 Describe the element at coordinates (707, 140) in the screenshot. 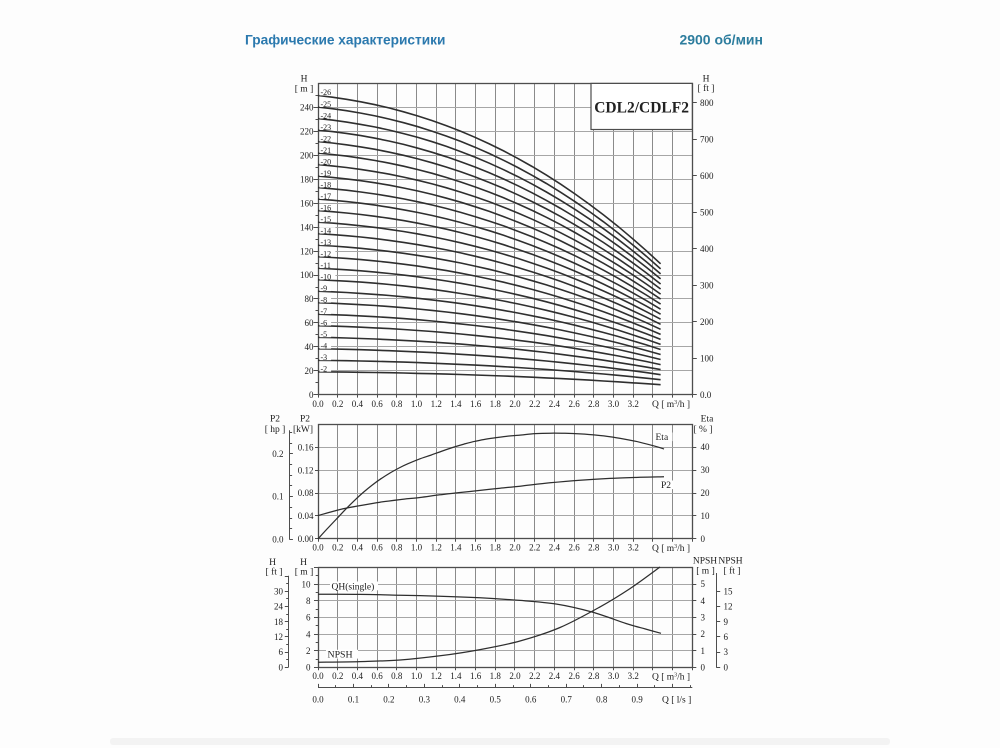

I see `svg-text: 700` at that location.